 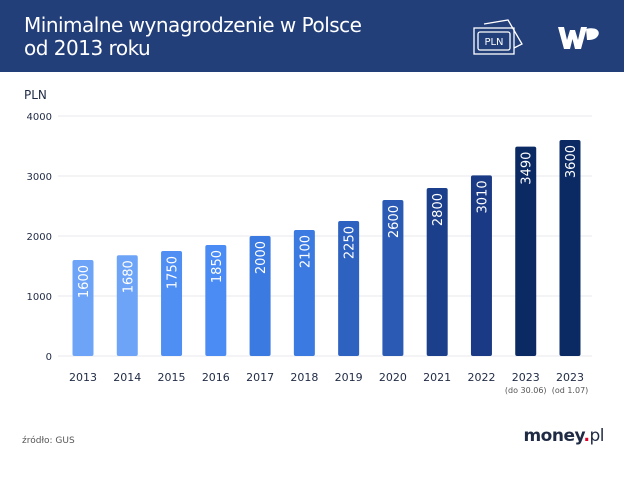 I want to click on x-tick-label: 2014, so click(x=127, y=377).